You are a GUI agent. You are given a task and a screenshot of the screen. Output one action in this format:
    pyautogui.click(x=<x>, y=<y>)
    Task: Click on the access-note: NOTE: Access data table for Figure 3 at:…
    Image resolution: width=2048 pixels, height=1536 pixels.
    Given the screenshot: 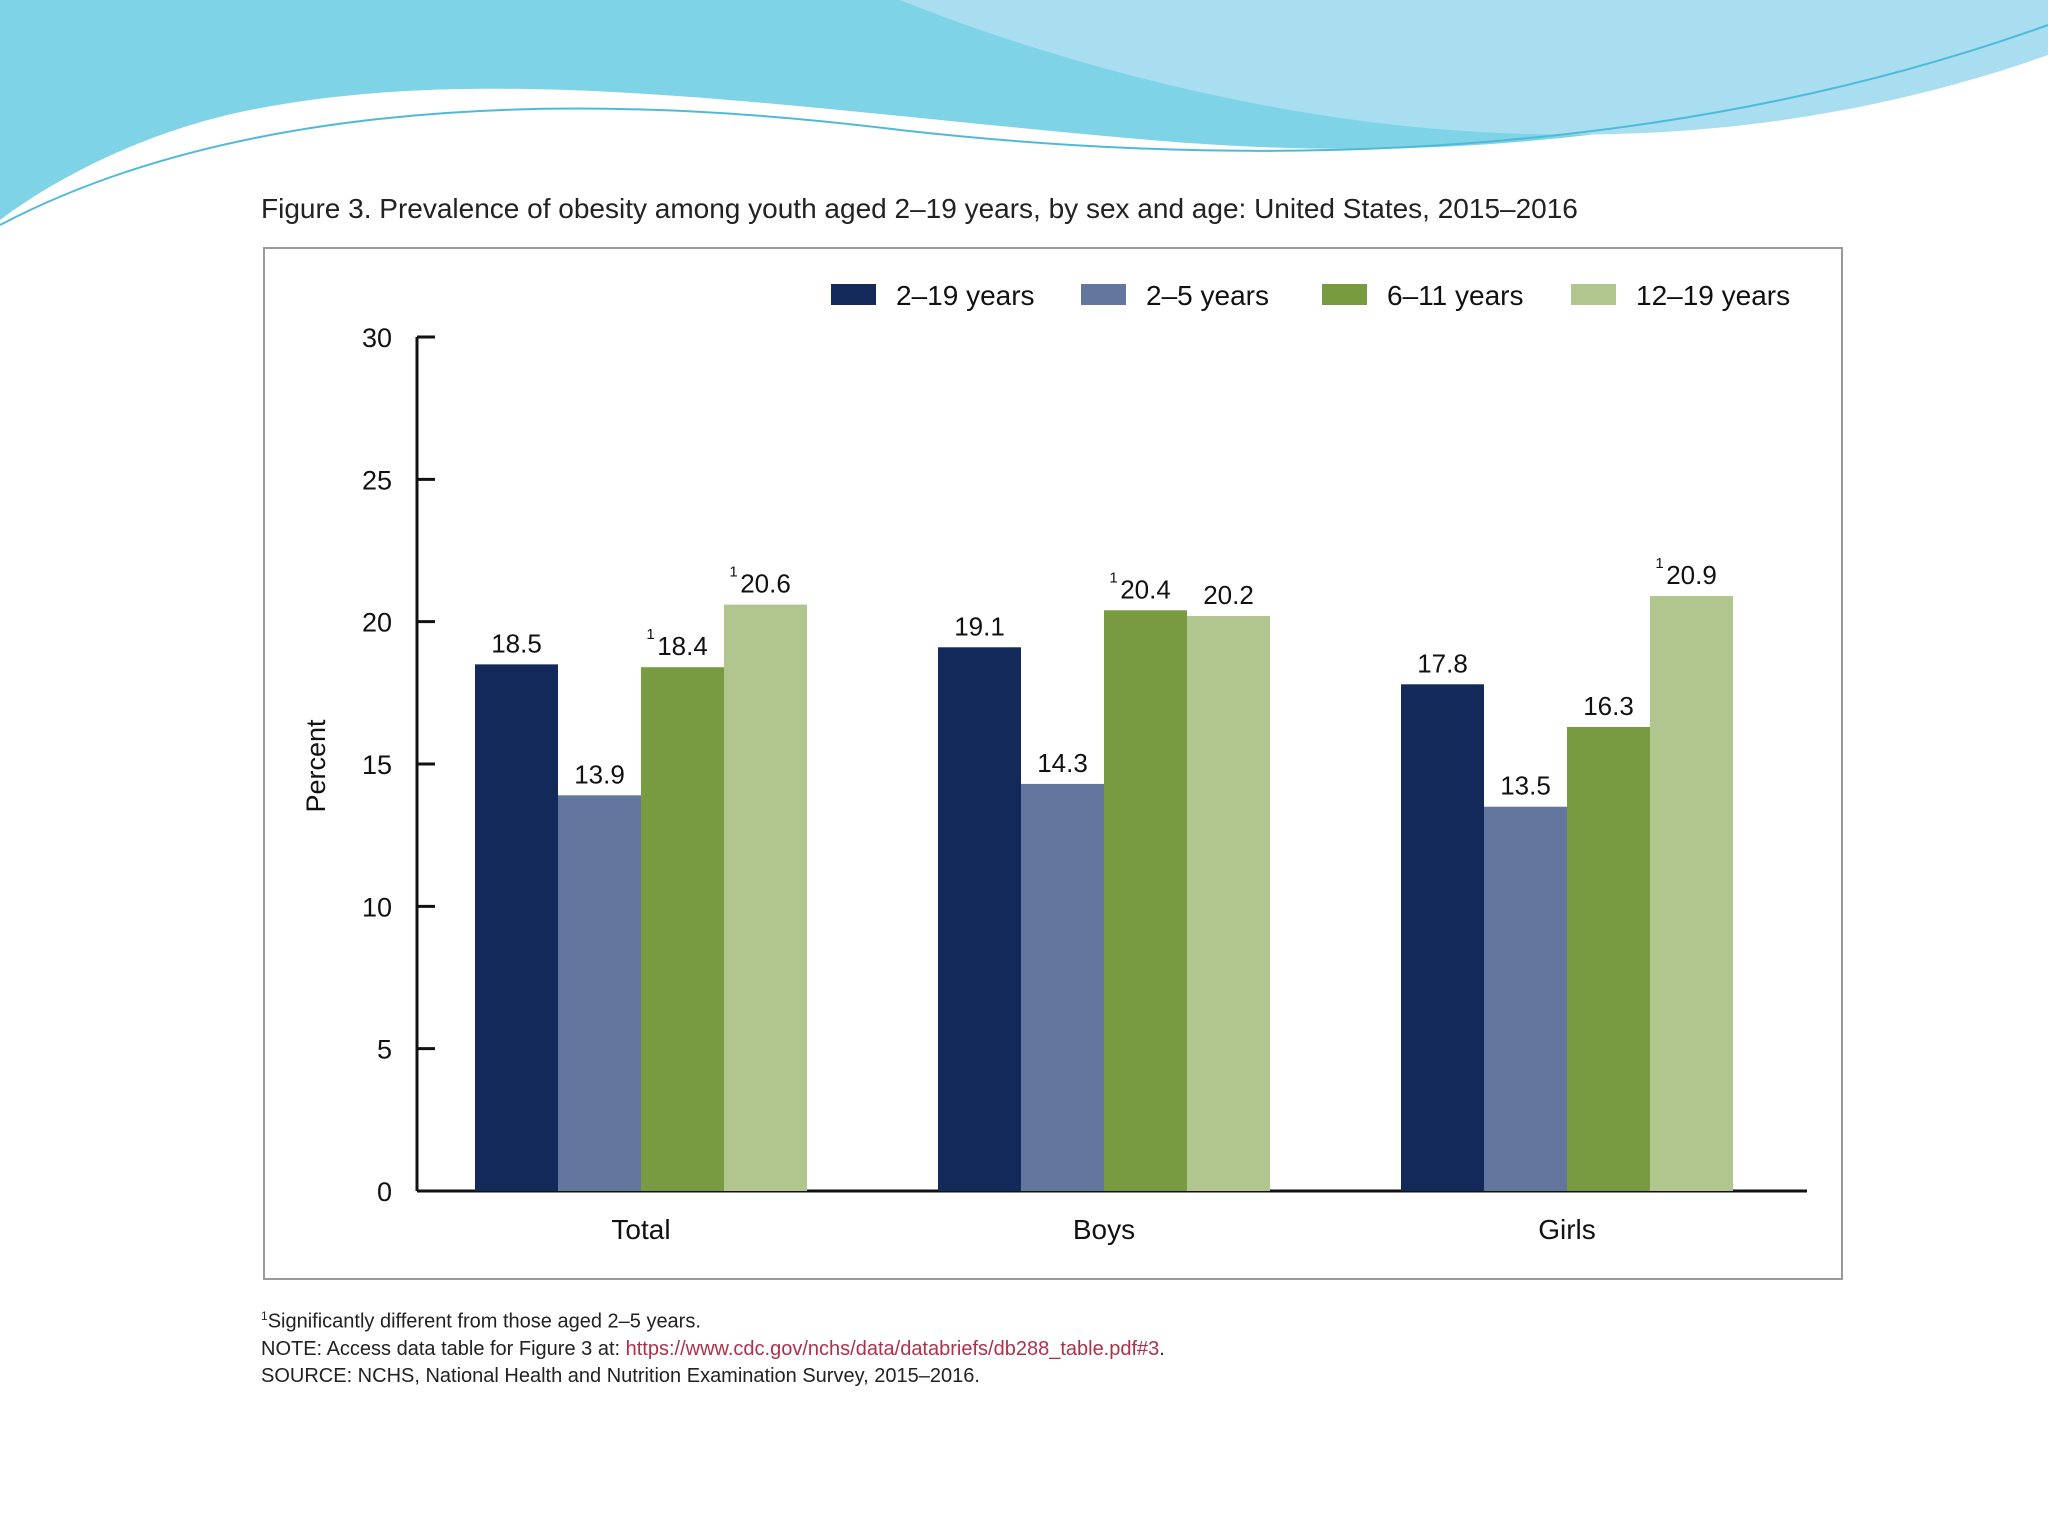 What is the action you would take?
    pyautogui.click(x=713, y=1349)
    